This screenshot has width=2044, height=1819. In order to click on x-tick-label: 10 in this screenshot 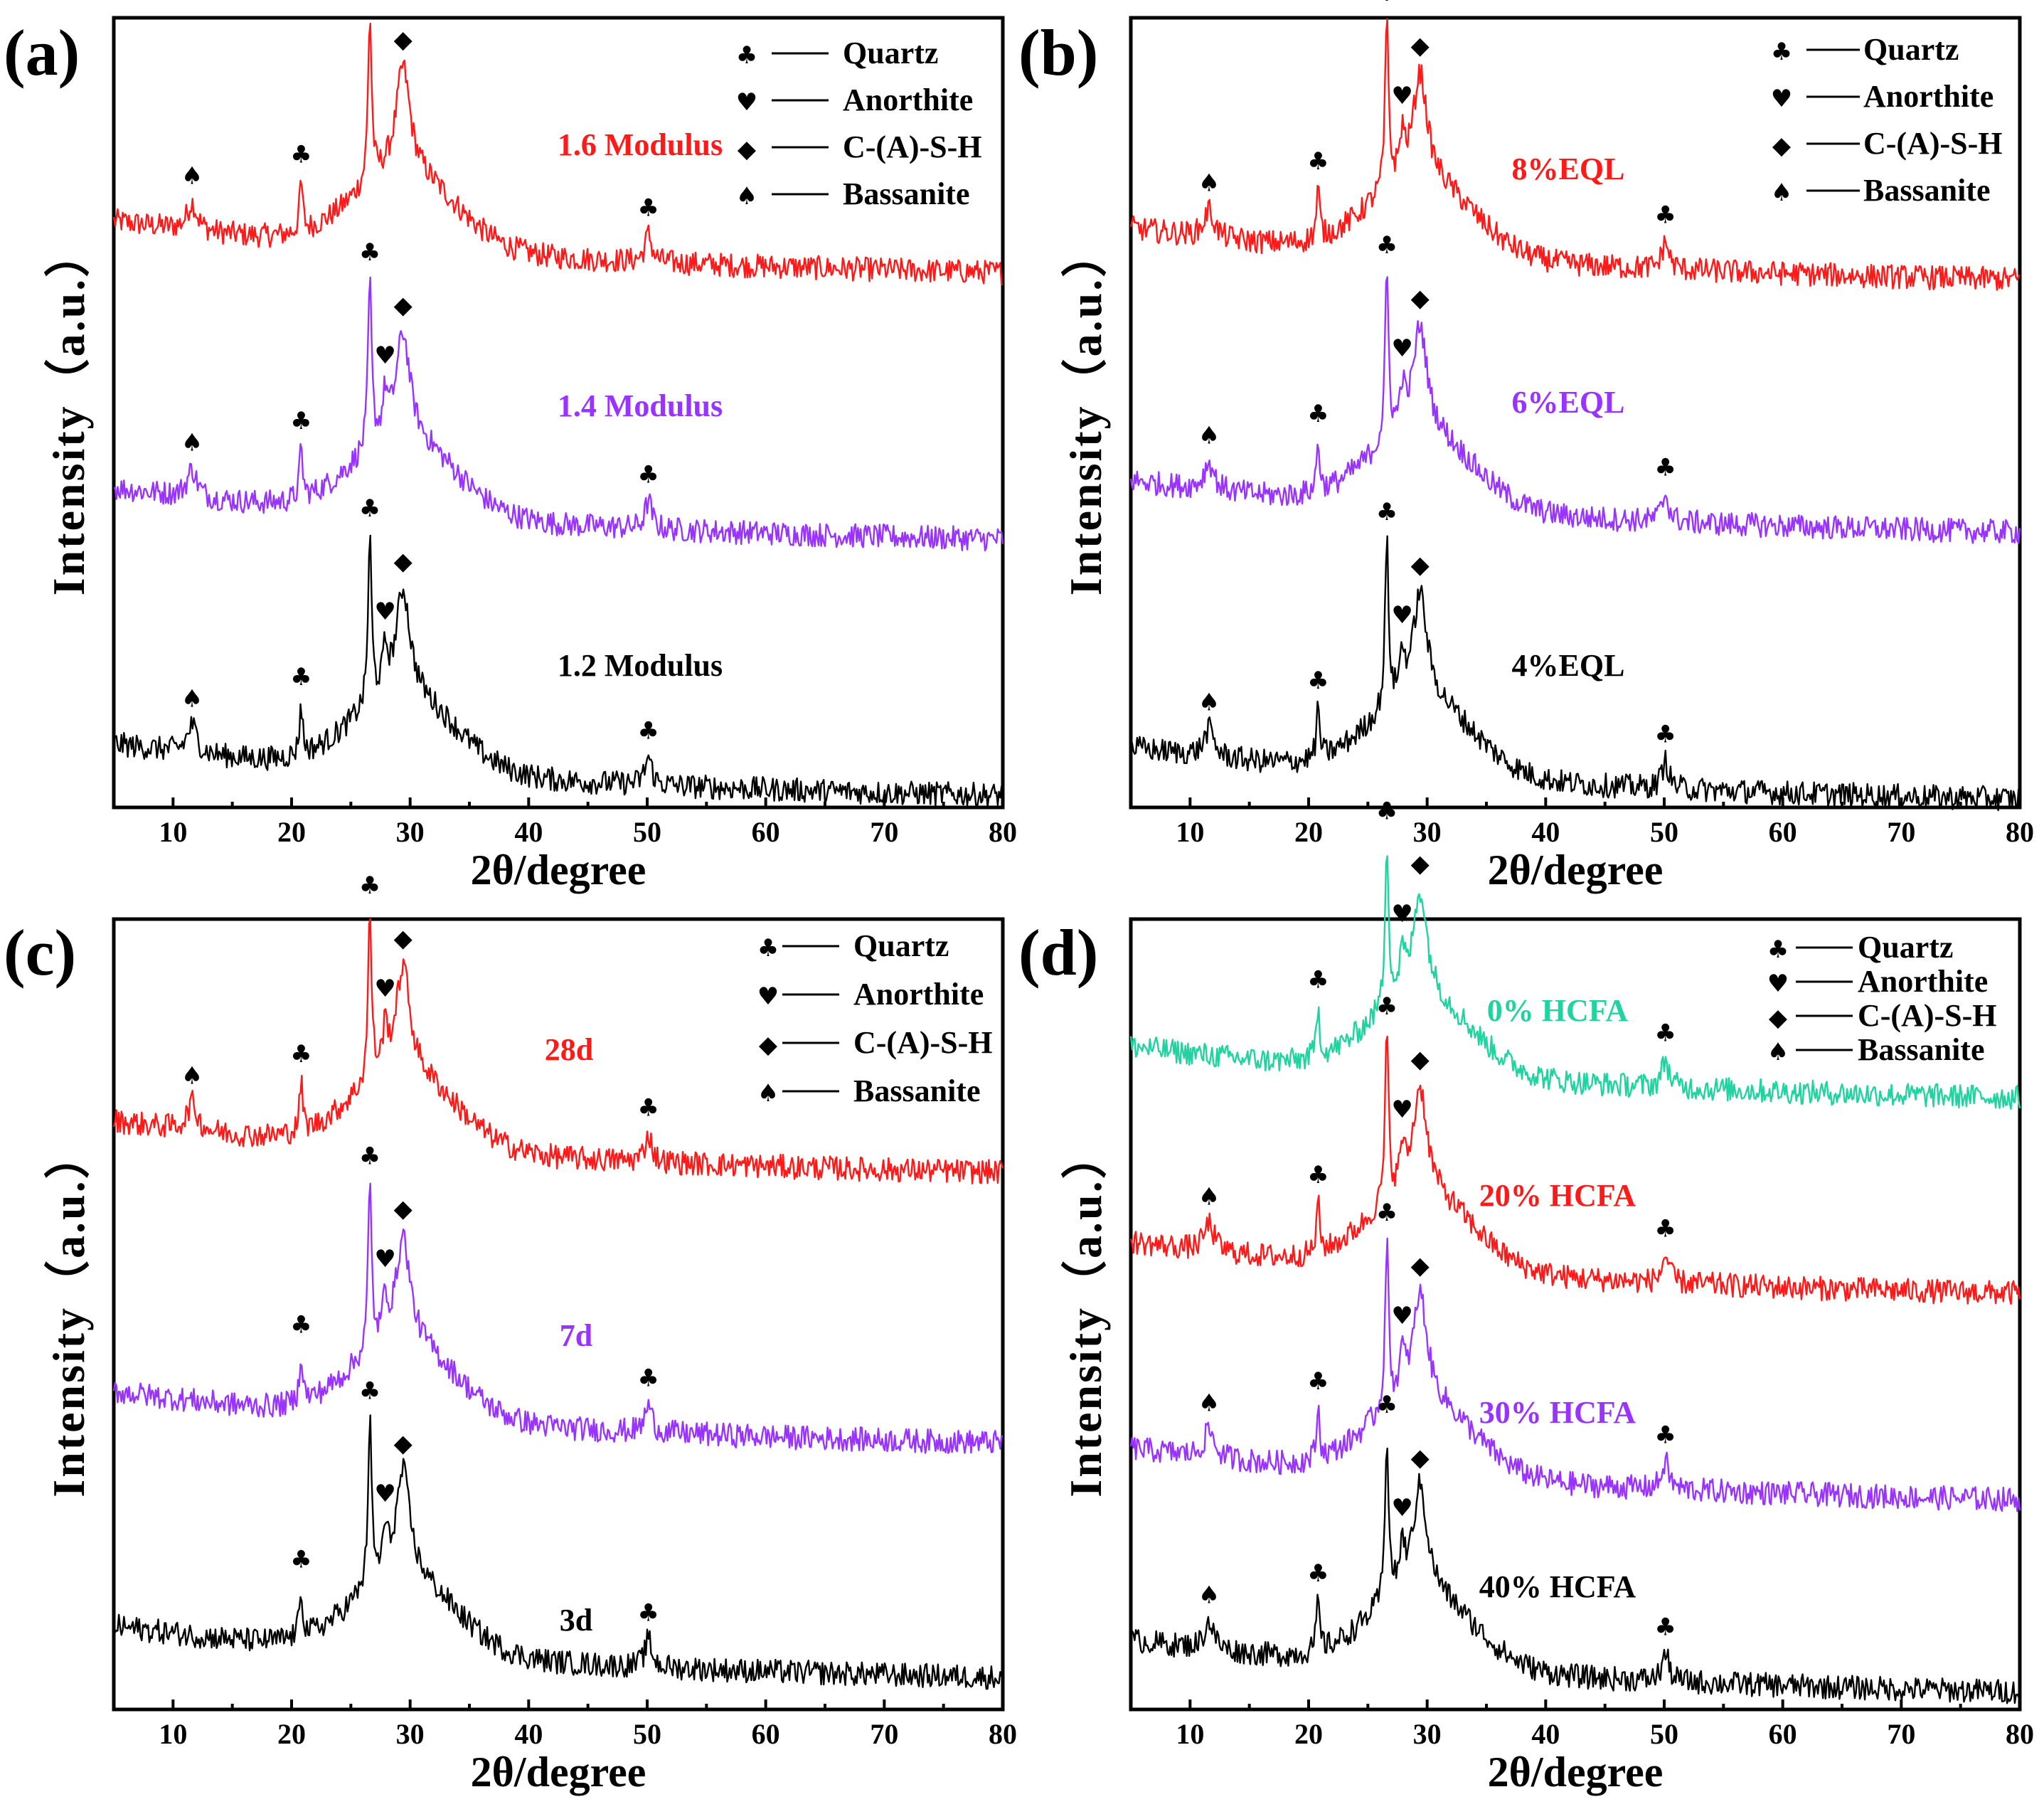, I will do `click(1190, 832)`.